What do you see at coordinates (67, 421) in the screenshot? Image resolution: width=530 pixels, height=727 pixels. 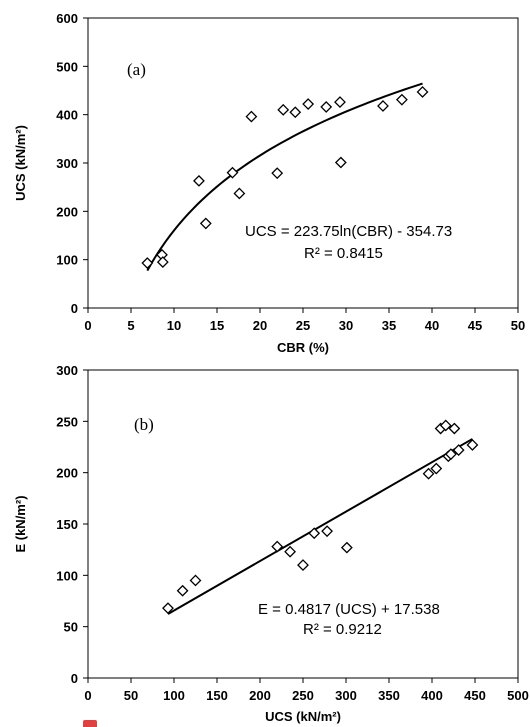 I see `y-tick-label-b: 250` at bounding box center [67, 421].